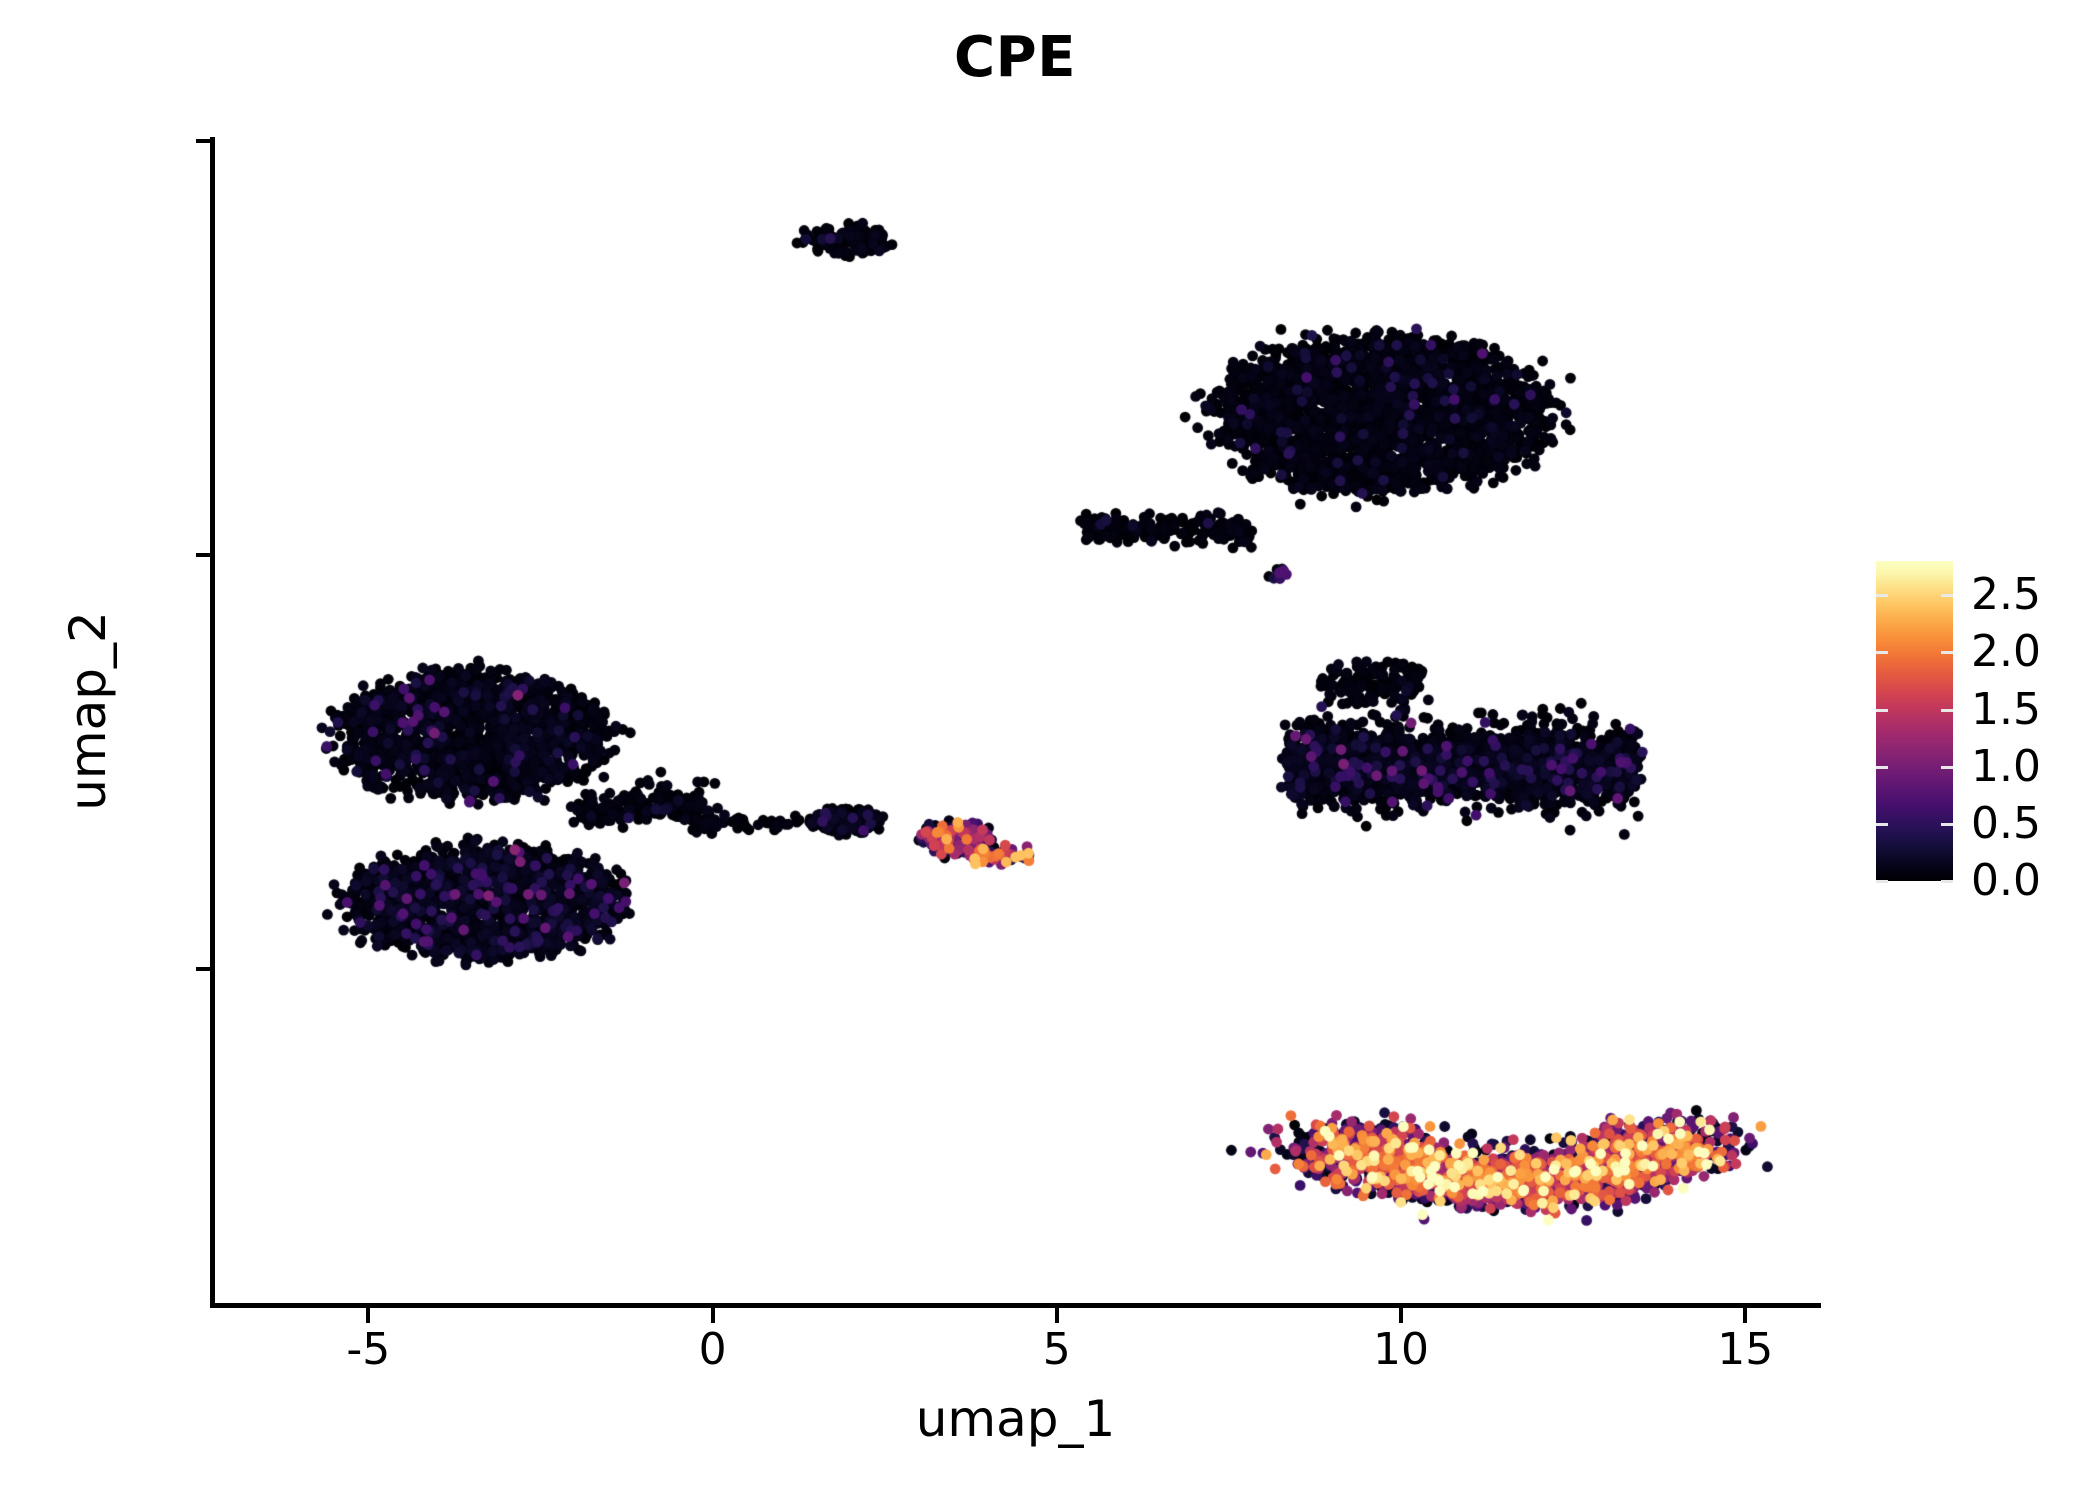 The width and height of the screenshot is (2100, 1500). What do you see at coordinates (1056, 1349) in the screenshot?
I see `x-tick-label: 5` at bounding box center [1056, 1349].